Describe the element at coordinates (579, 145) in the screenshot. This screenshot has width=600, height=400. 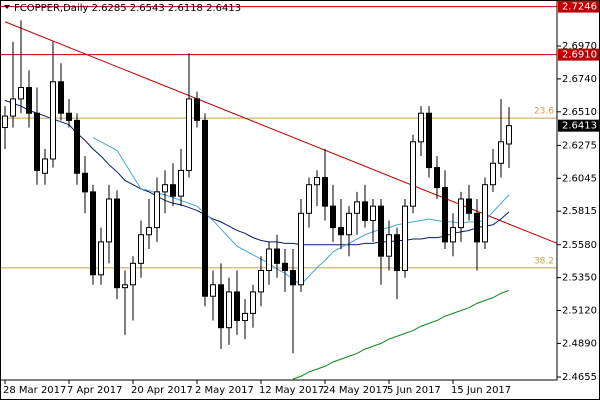
I see `y-tick-label: 2.6275` at that location.